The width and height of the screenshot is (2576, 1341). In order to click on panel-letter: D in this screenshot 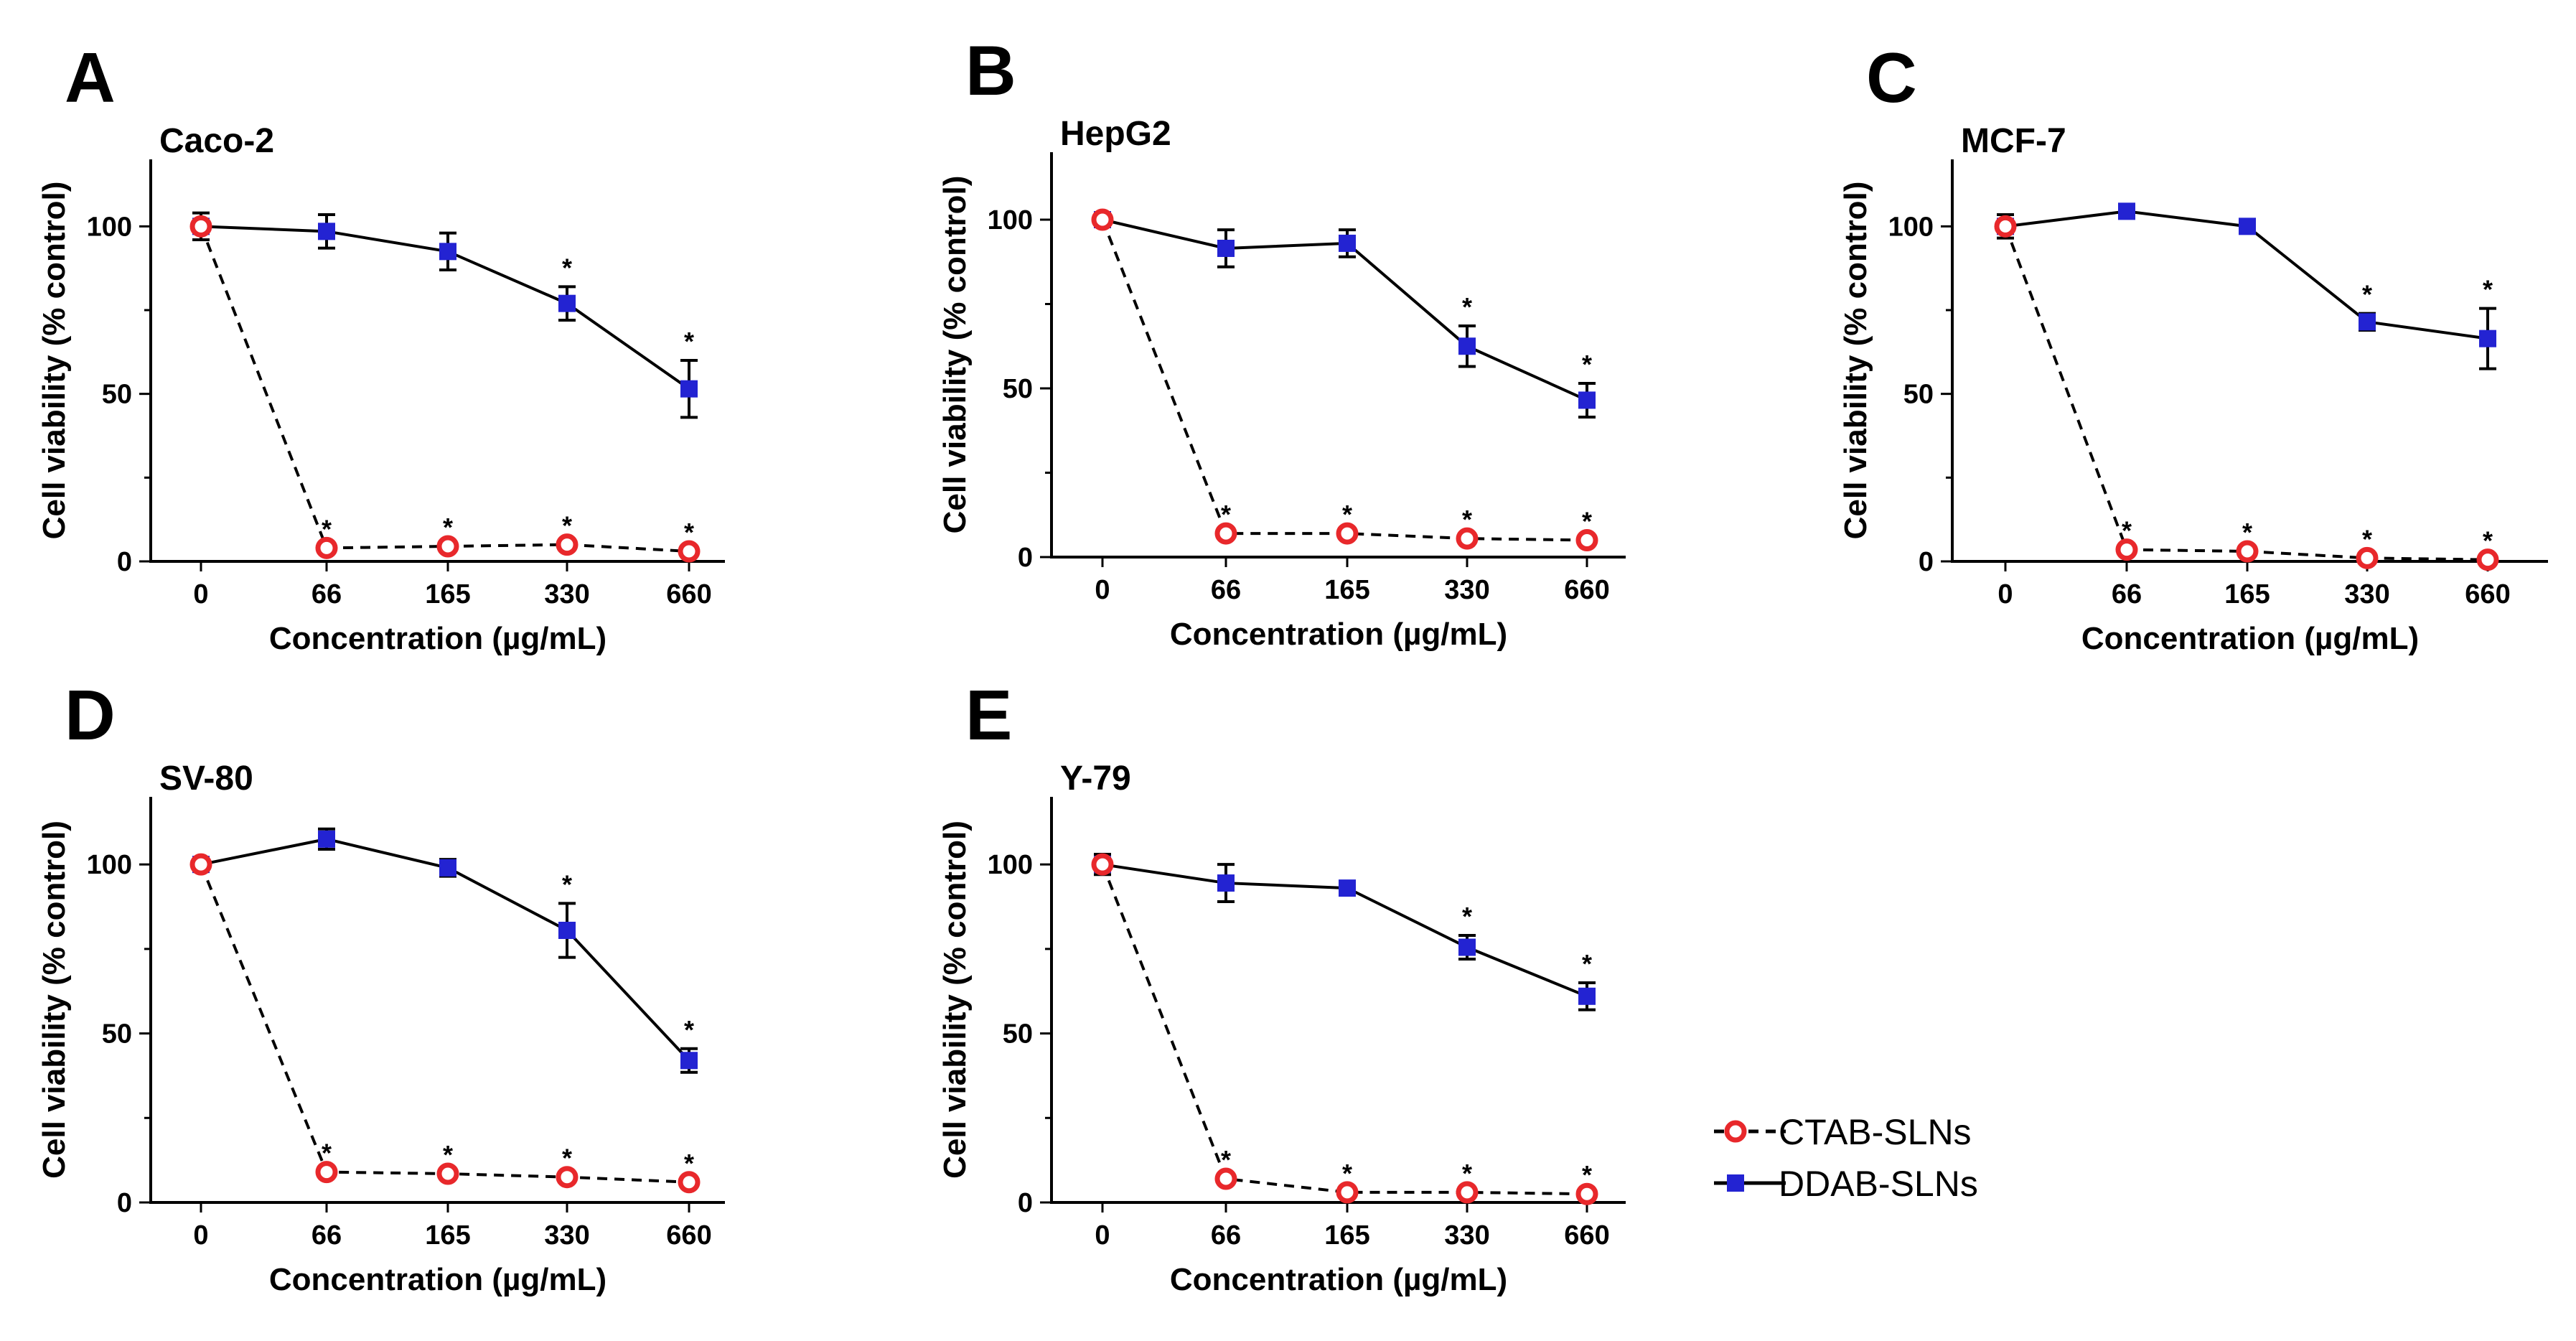, I will do `click(91, 715)`.